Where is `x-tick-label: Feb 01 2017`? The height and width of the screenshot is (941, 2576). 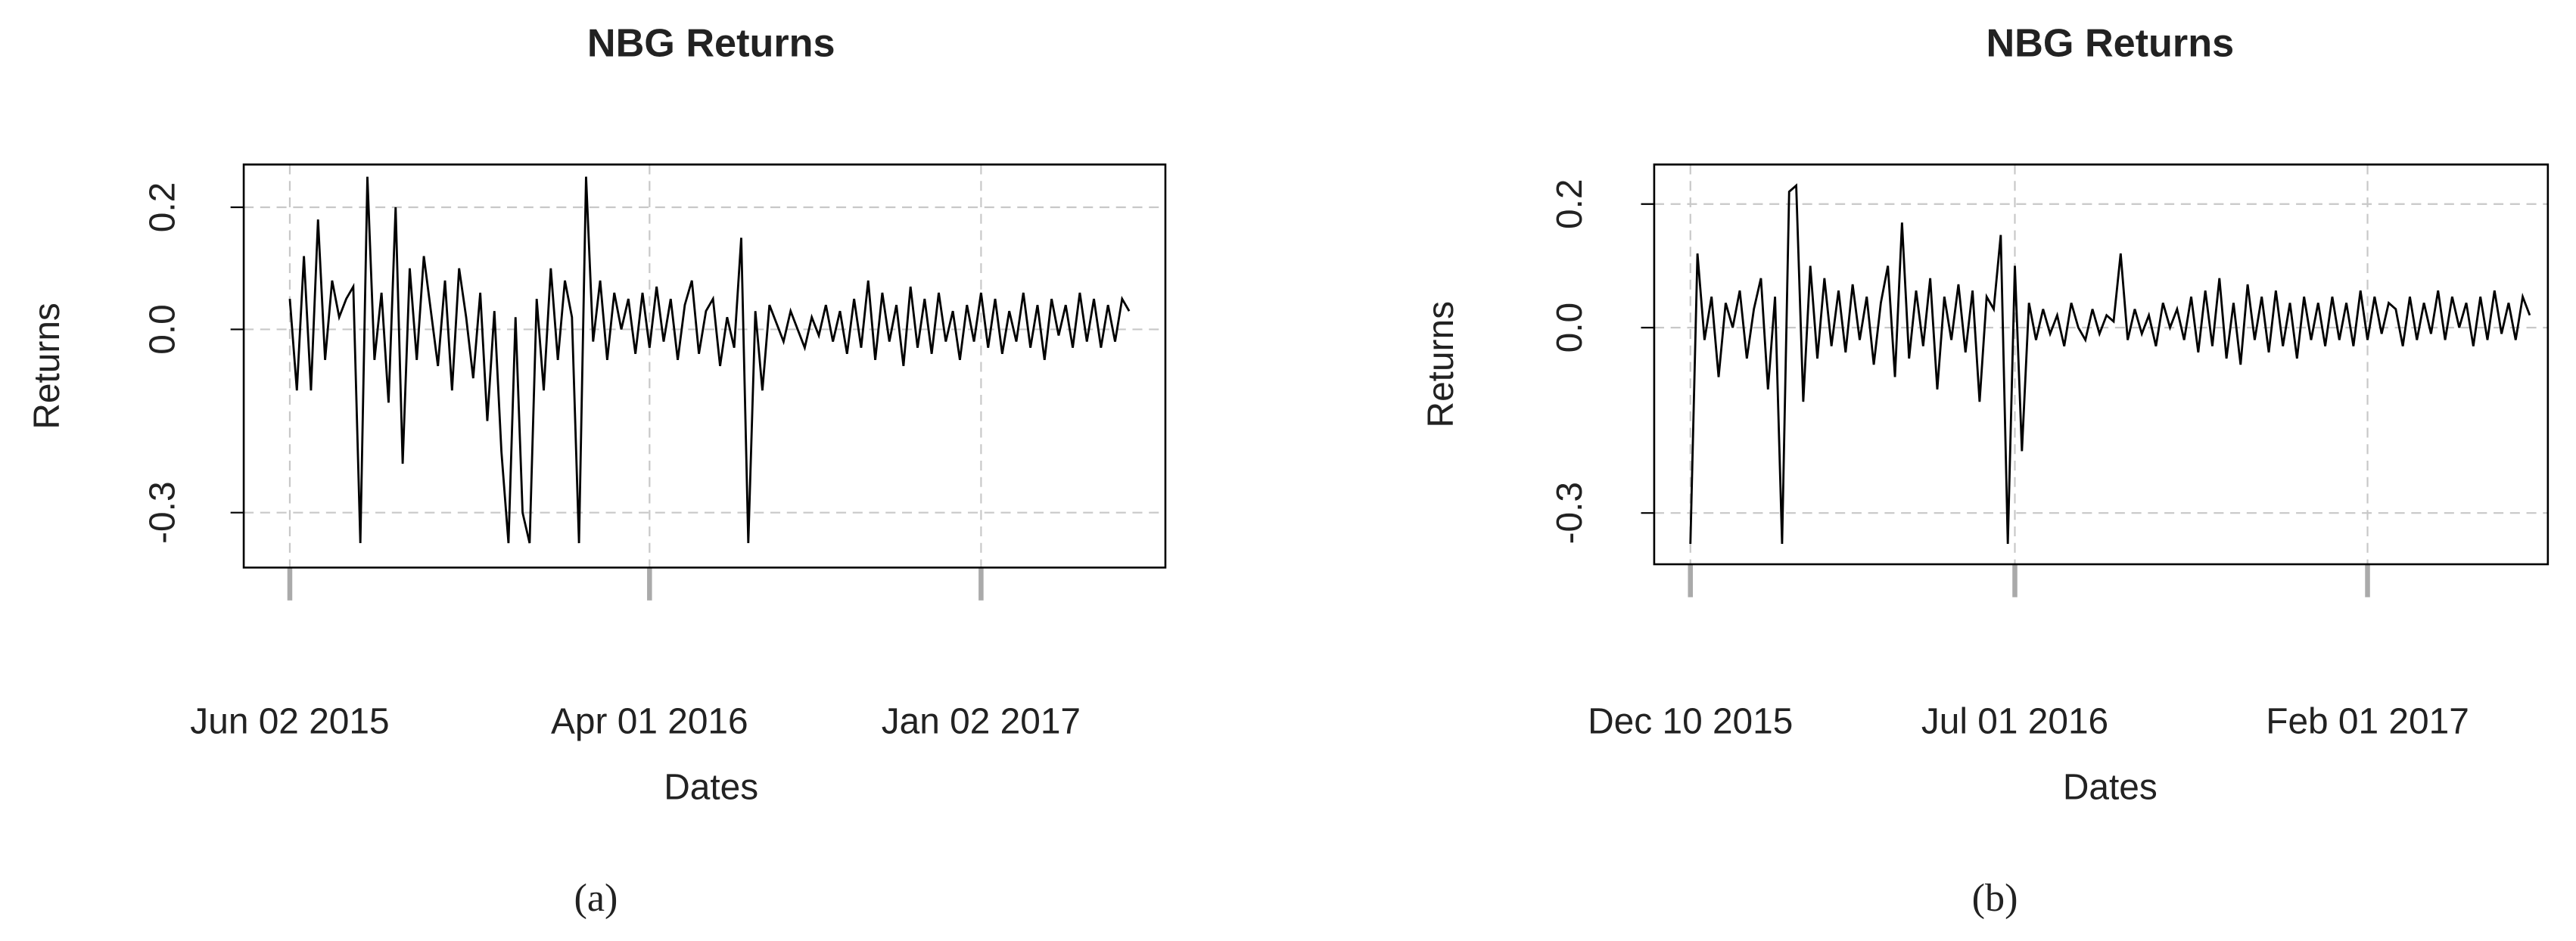
x-tick-label: Feb 01 2017 is located at coordinates (2367, 722).